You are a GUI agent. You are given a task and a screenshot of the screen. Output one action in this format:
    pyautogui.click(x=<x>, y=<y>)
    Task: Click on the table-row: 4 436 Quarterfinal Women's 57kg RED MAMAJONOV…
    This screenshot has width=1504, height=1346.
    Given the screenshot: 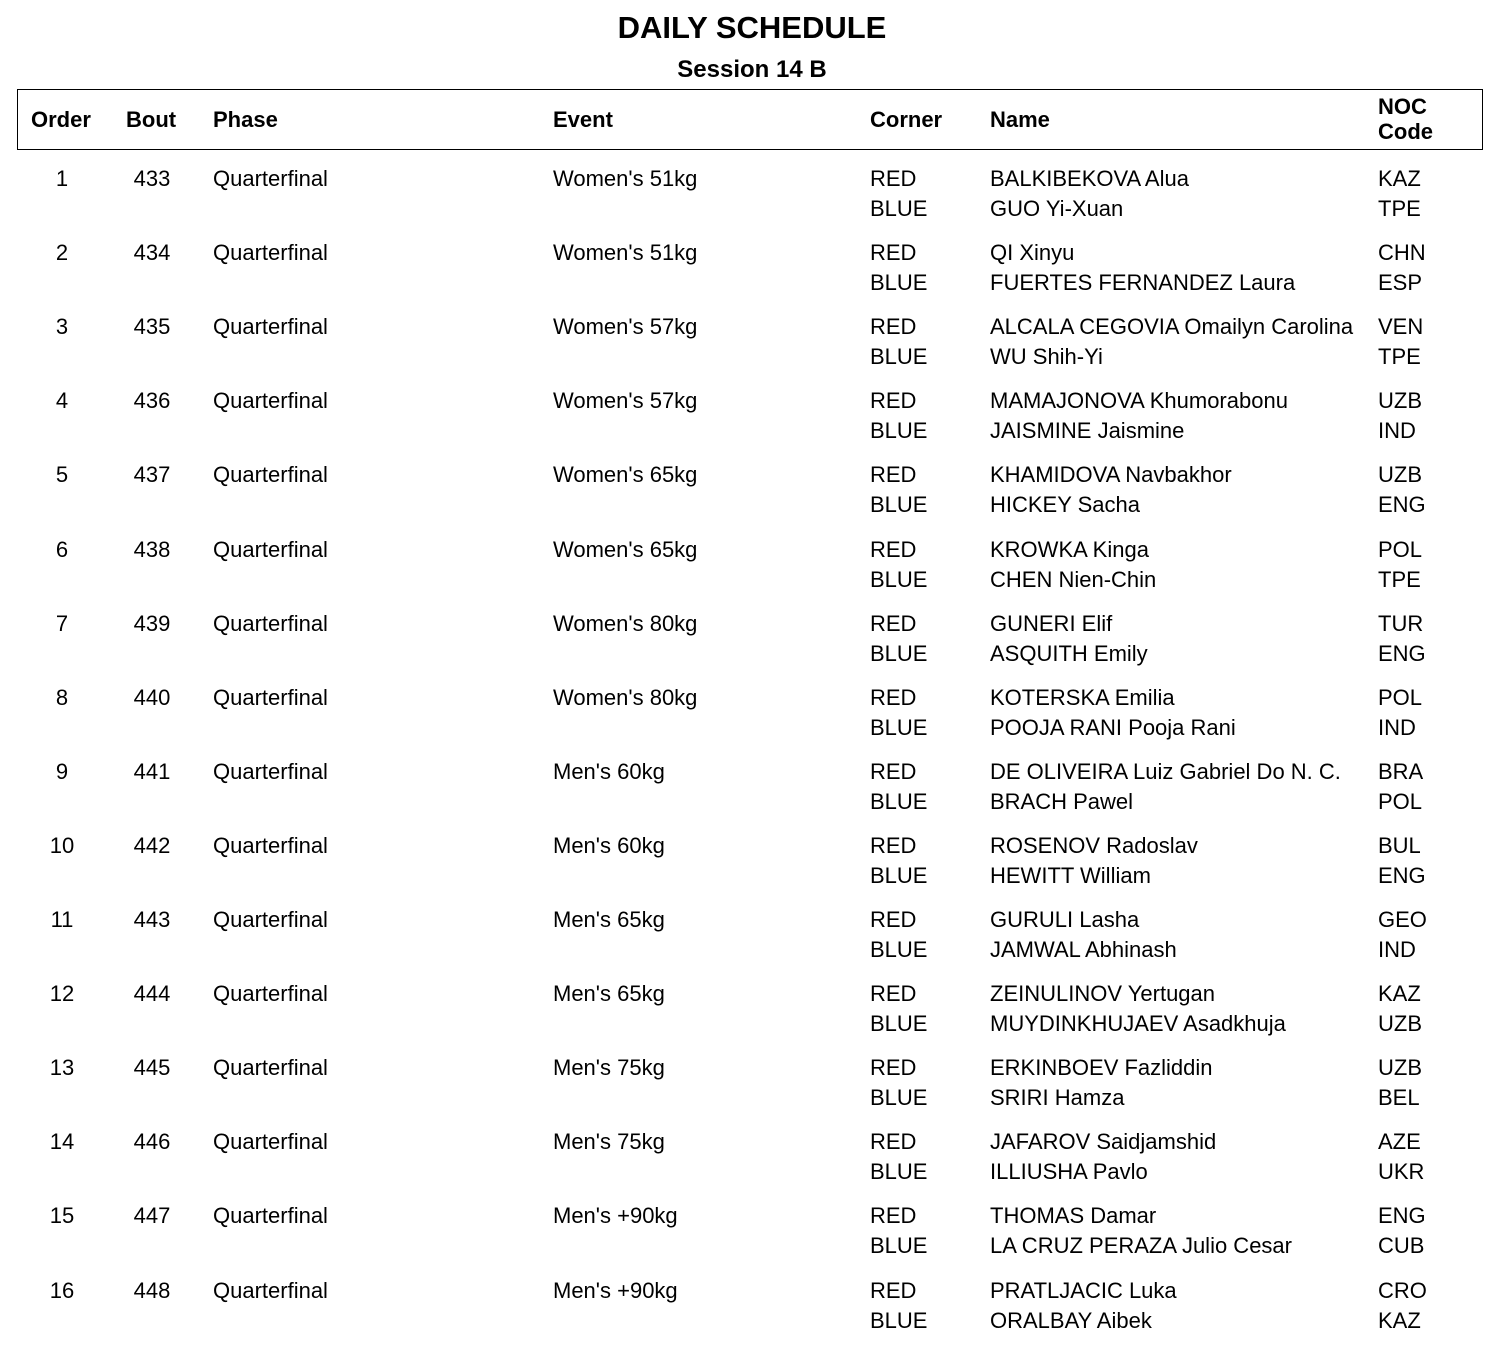 What is the action you would take?
    pyautogui.click(x=752, y=418)
    